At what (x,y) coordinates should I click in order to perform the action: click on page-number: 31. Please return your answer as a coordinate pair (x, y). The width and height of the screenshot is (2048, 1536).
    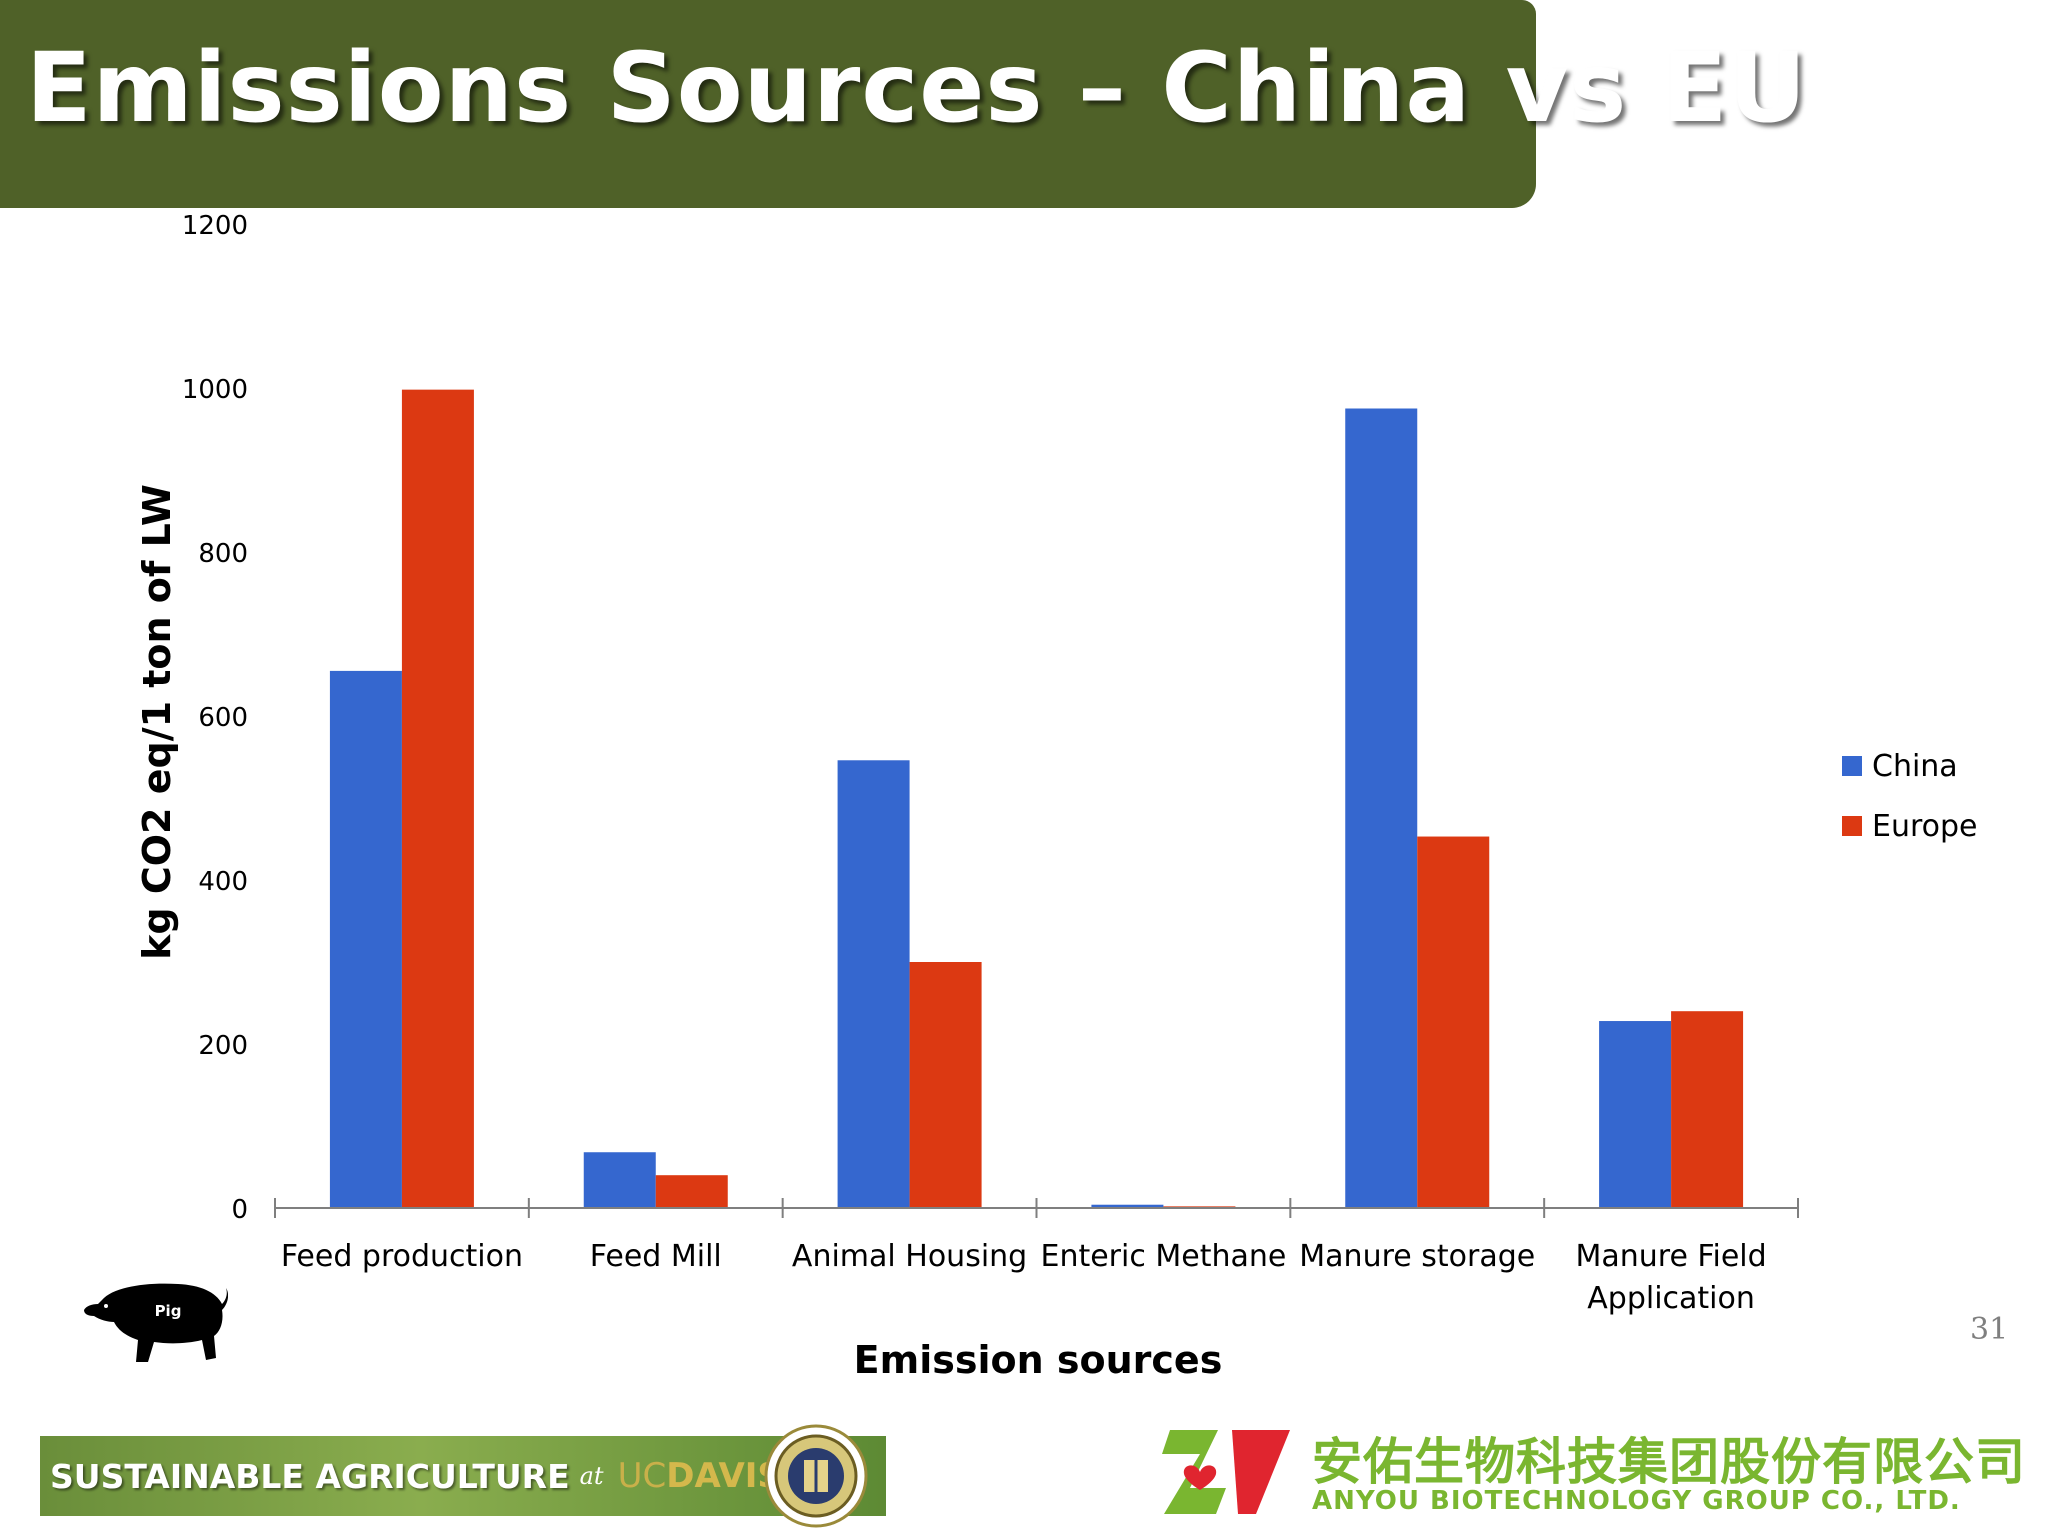
    Looking at the image, I should click on (1989, 1329).